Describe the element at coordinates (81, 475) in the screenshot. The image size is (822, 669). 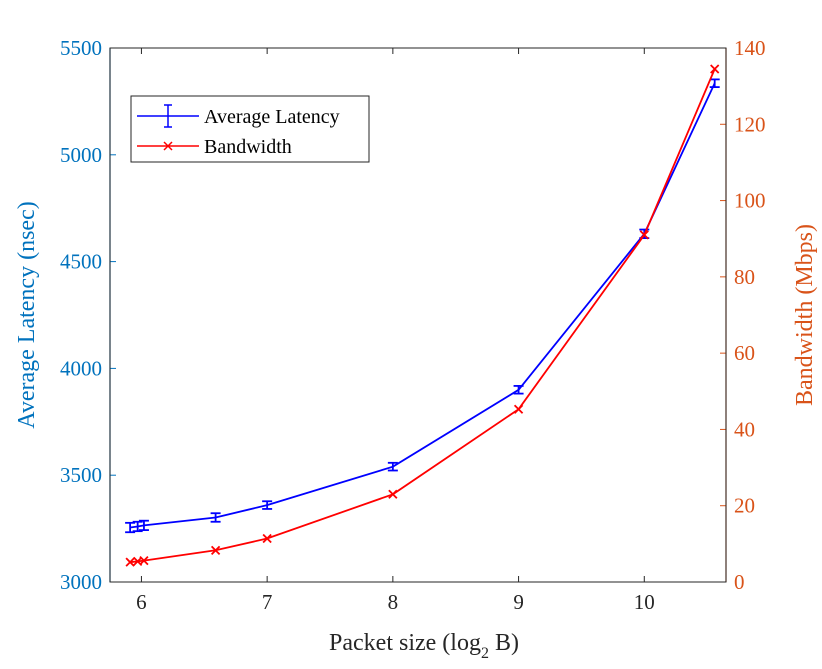
I see `left-y-tick-label: 3500` at that location.